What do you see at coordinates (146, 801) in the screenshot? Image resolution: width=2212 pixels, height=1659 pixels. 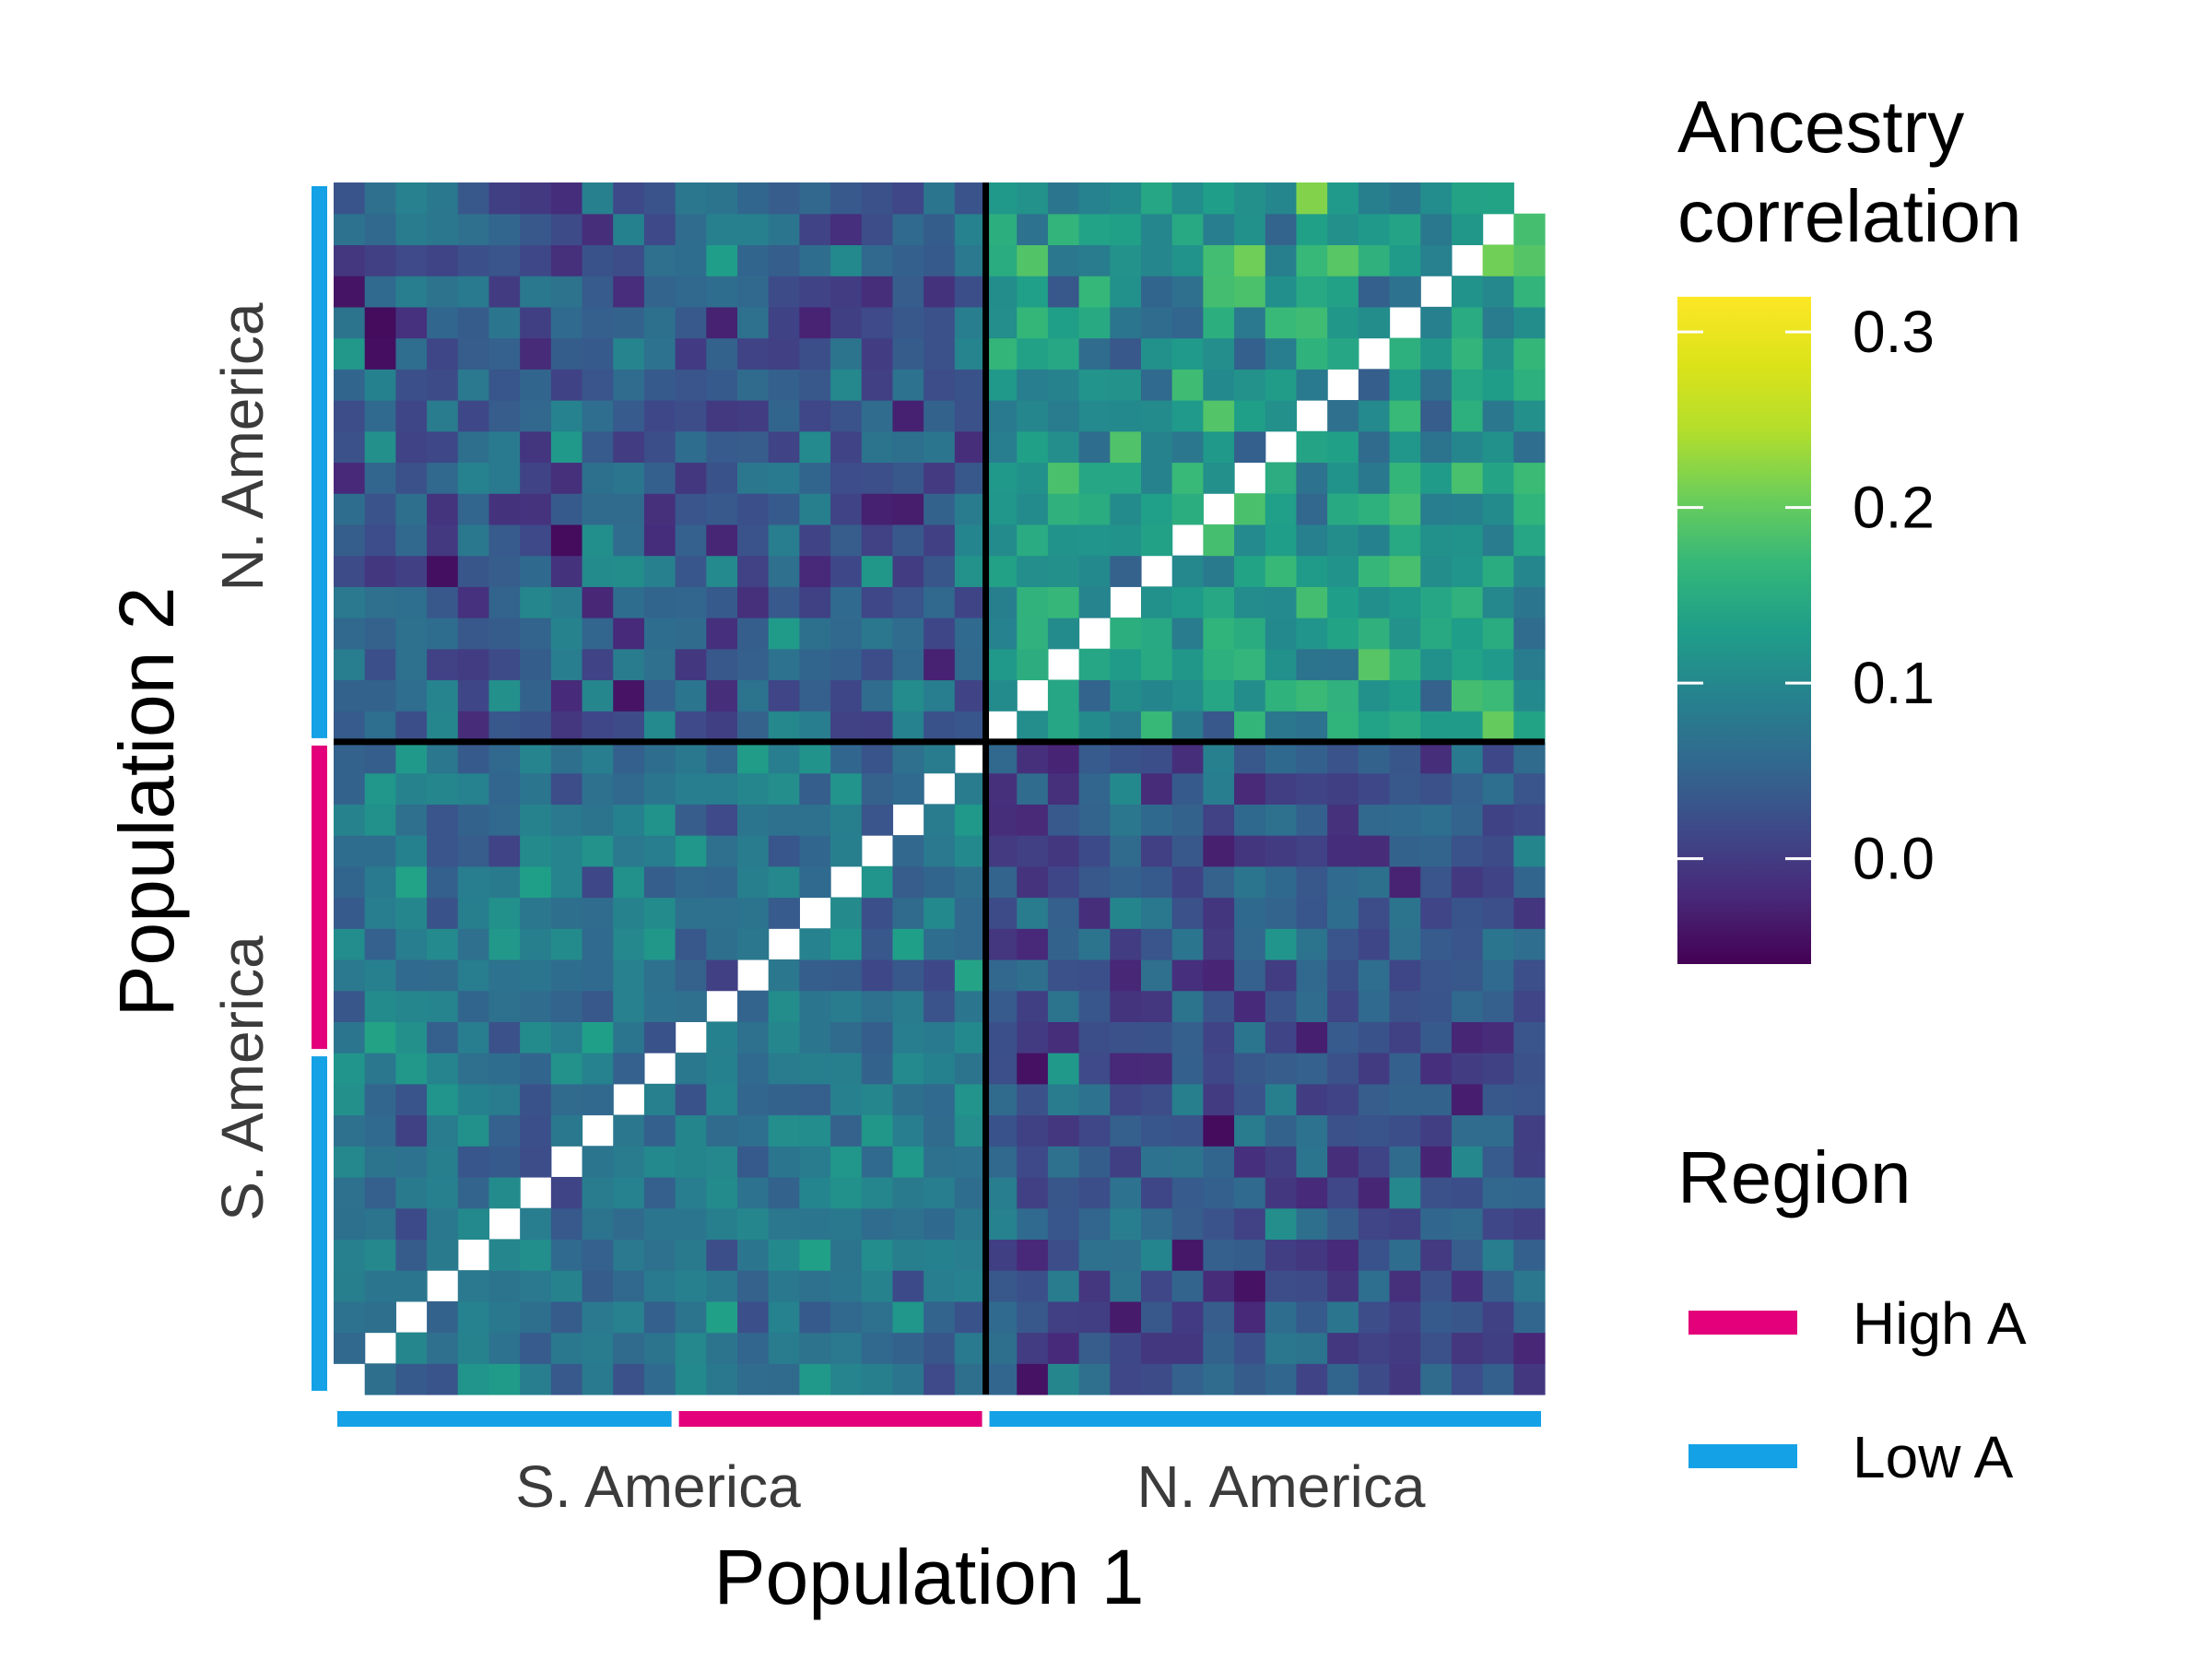 I see `y-axis-title: Population 2` at bounding box center [146, 801].